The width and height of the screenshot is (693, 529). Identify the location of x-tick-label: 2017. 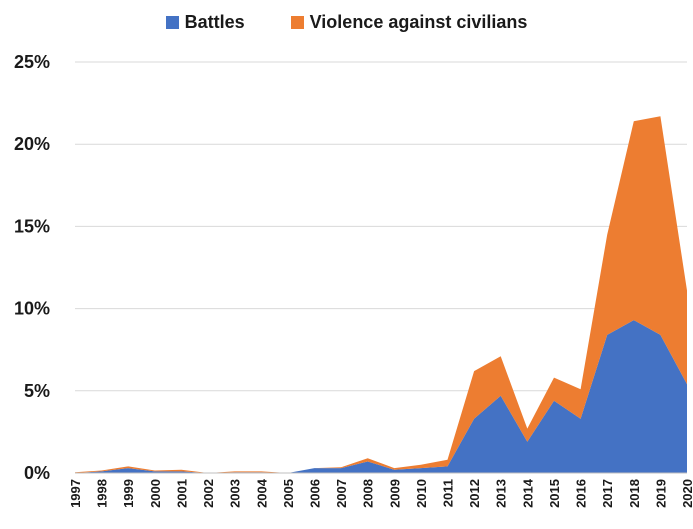
(607, 493).